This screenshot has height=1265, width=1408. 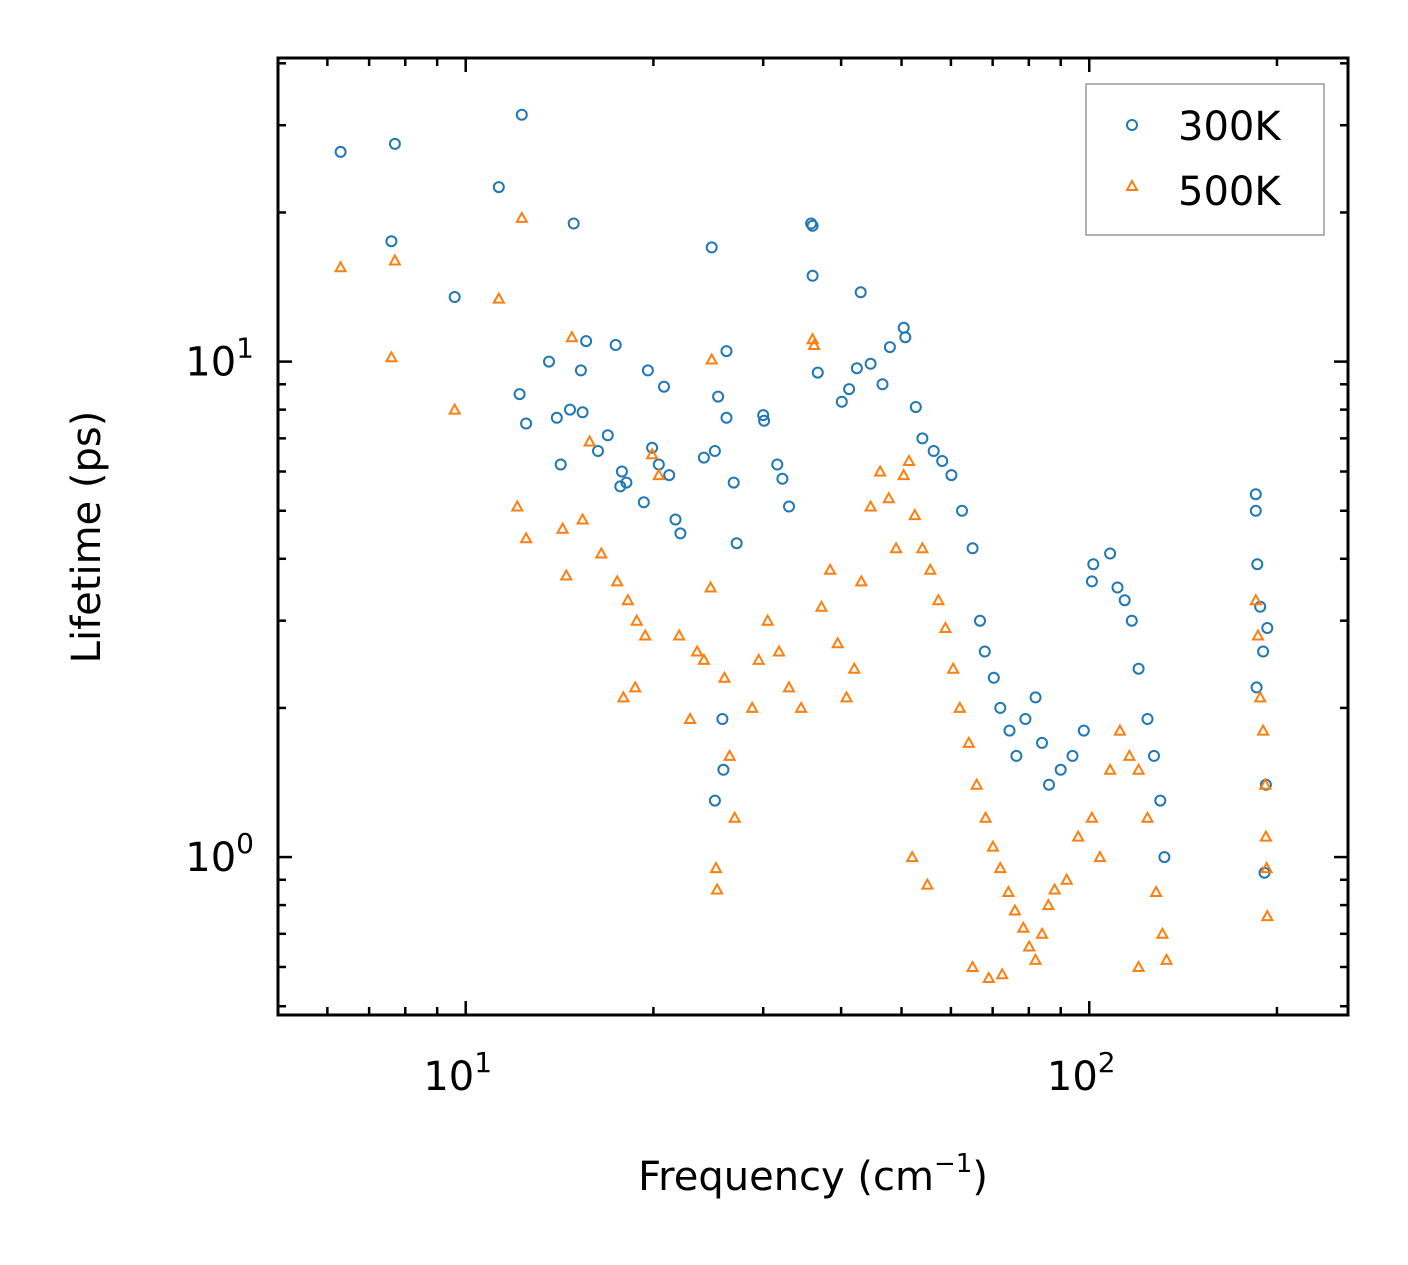 What do you see at coordinates (219, 359) in the screenshot?
I see `y-tick-label-10: 10¹` at bounding box center [219, 359].